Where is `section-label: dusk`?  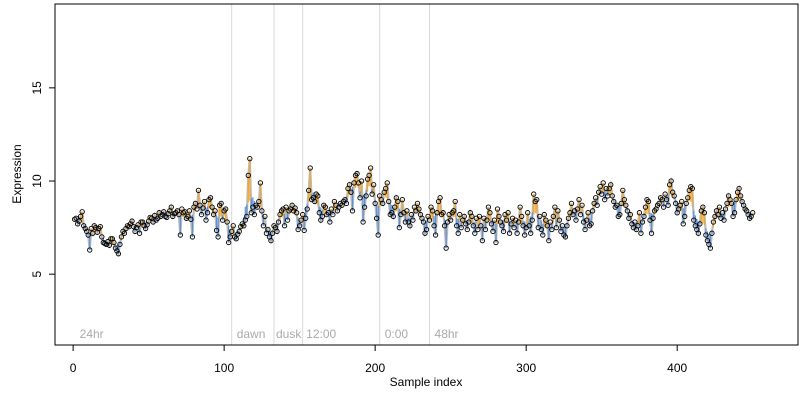 section-label: dusk is located at coordinates (289, 334).